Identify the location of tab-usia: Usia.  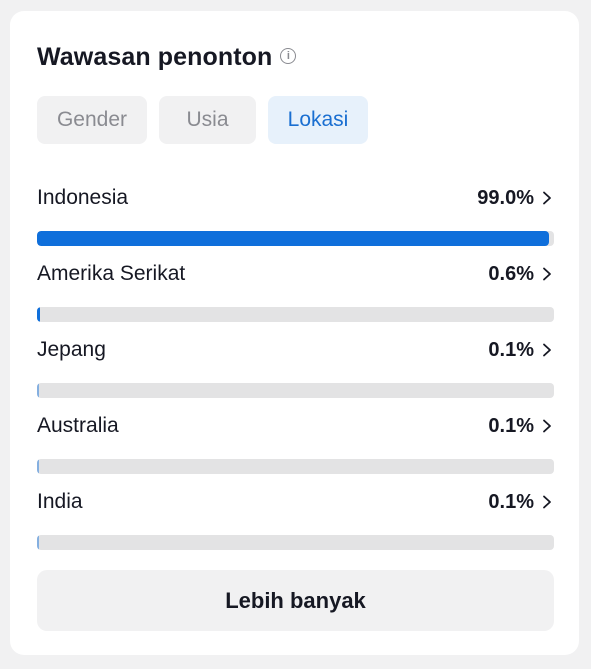
(207, 120).